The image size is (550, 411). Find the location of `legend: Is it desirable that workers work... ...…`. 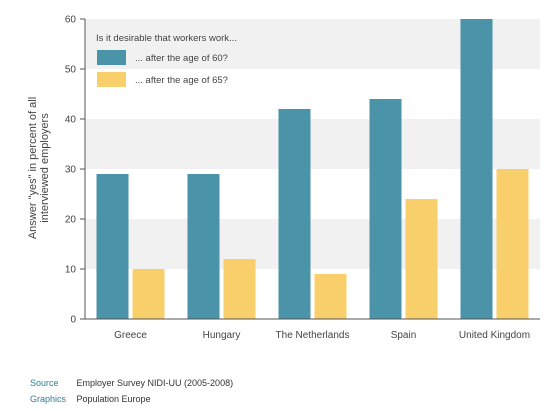

legend: Is it desirable that workers work... ...… is located at coordinates (166, 60).